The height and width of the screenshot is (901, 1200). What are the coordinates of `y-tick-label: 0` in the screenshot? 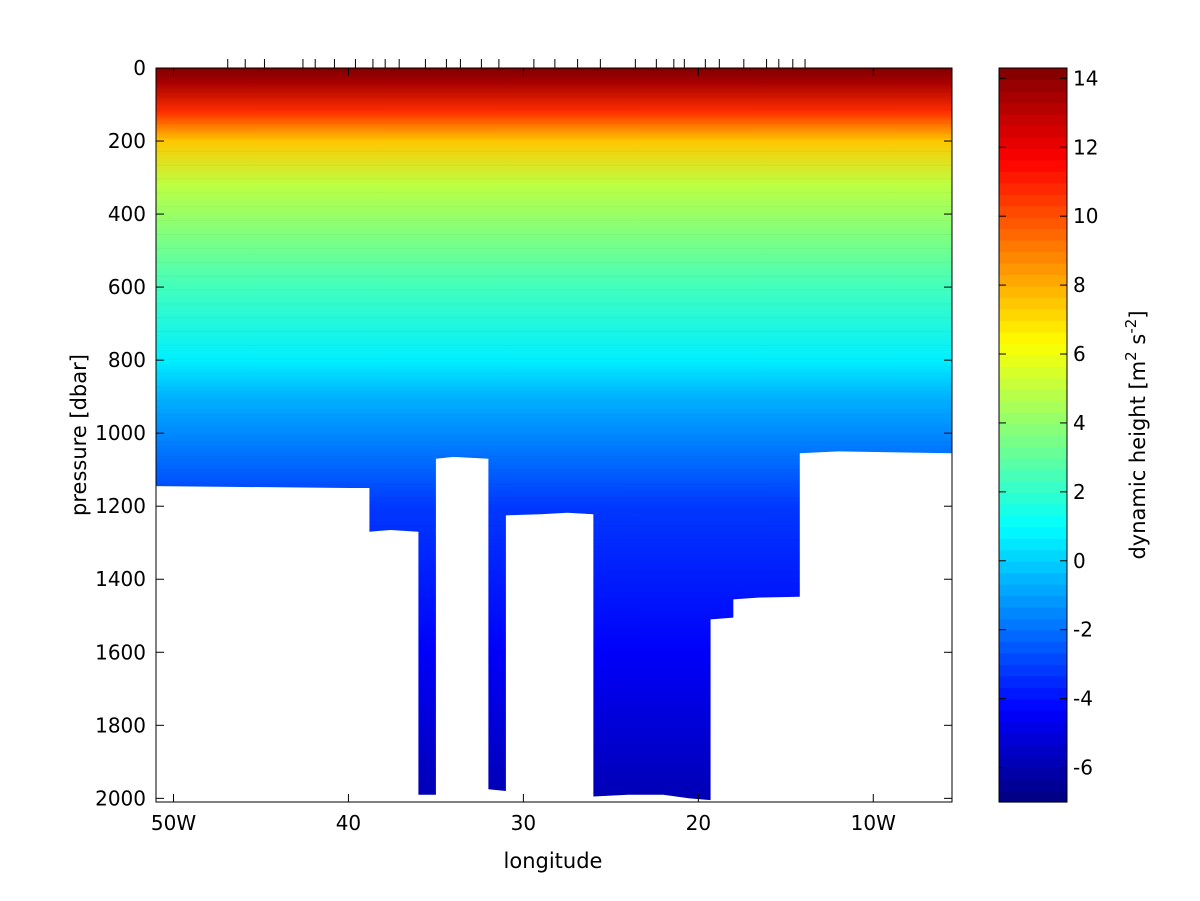 It's located at (139, 68).